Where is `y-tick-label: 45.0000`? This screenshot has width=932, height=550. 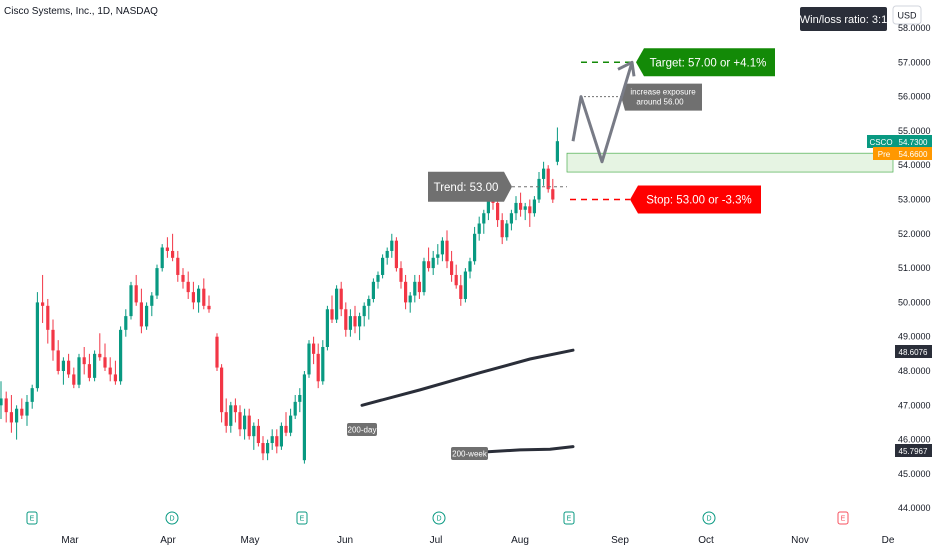
y-tick-label: 45.0000 is located at coordinates (914, 474).